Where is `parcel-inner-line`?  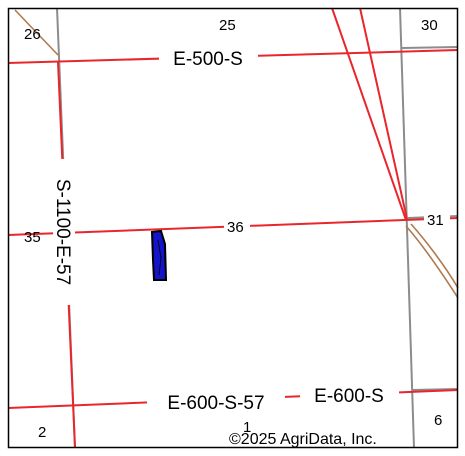 parcel-inner-line is located at coordinates (159, 257).